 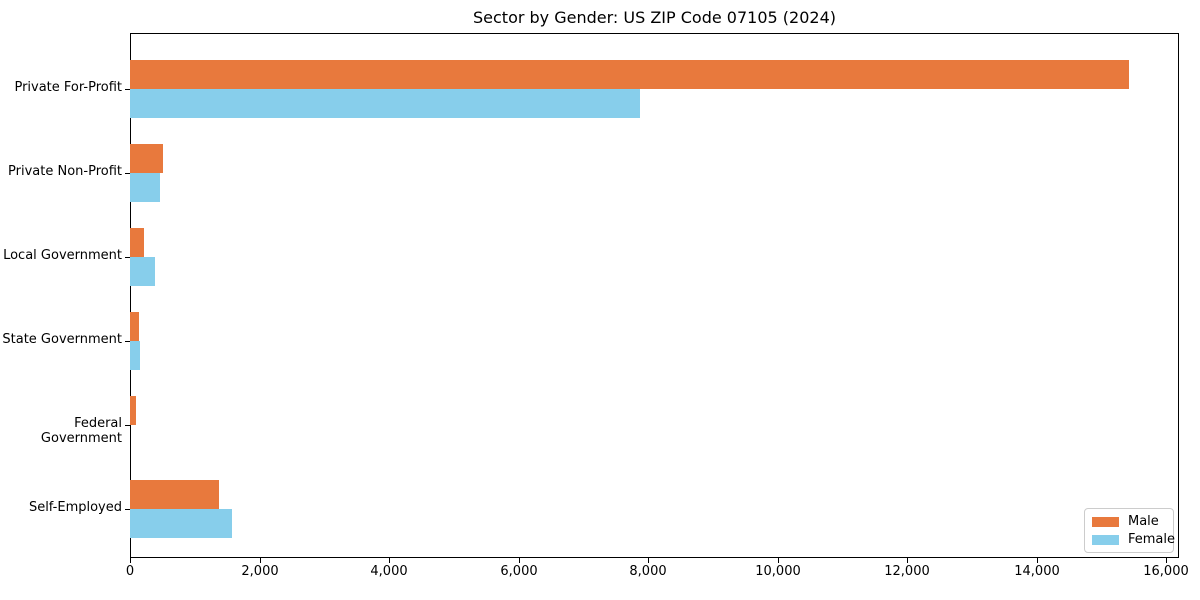 I want to click on y-tick-label-0: Private For-Profit, so click(x=68, y=87).